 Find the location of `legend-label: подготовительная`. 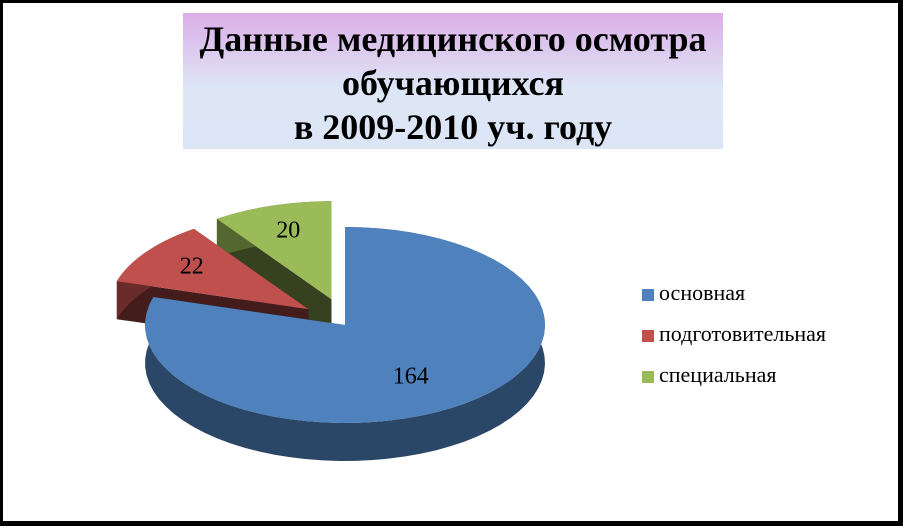

legend-label: подготовительная is located at coordinates (742, 333).